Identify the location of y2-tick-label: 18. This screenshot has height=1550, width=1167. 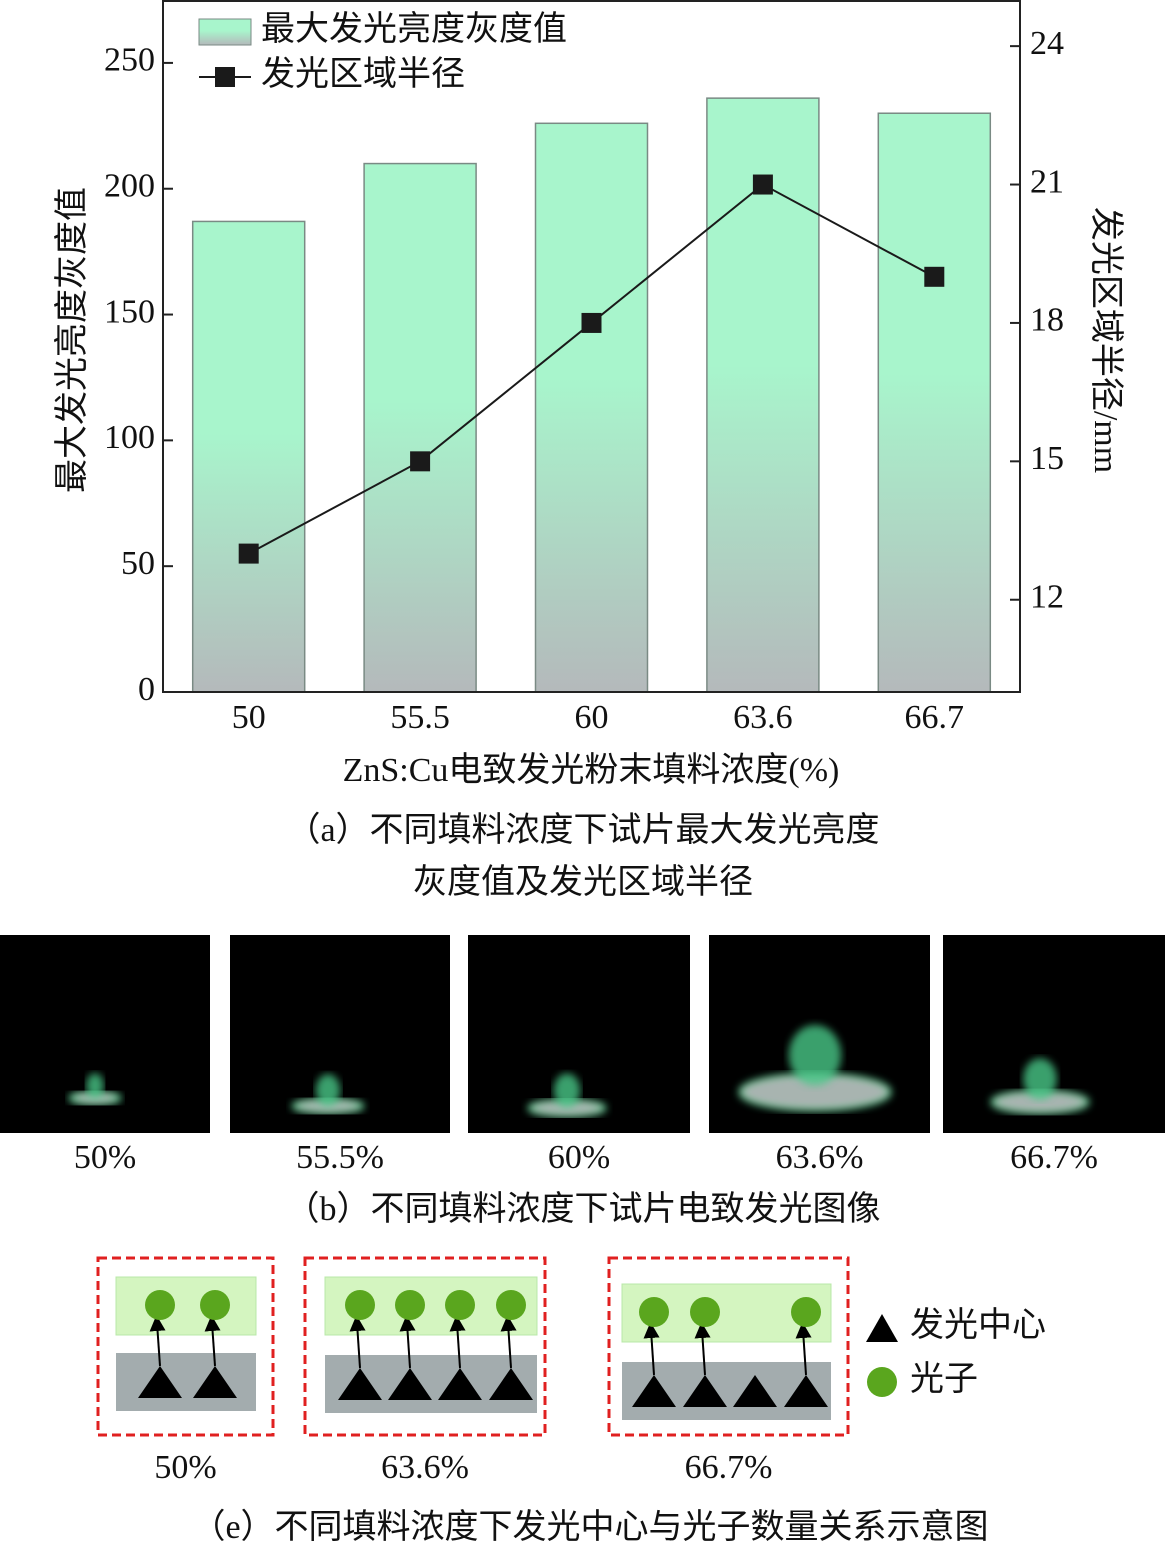
(1047, 320).